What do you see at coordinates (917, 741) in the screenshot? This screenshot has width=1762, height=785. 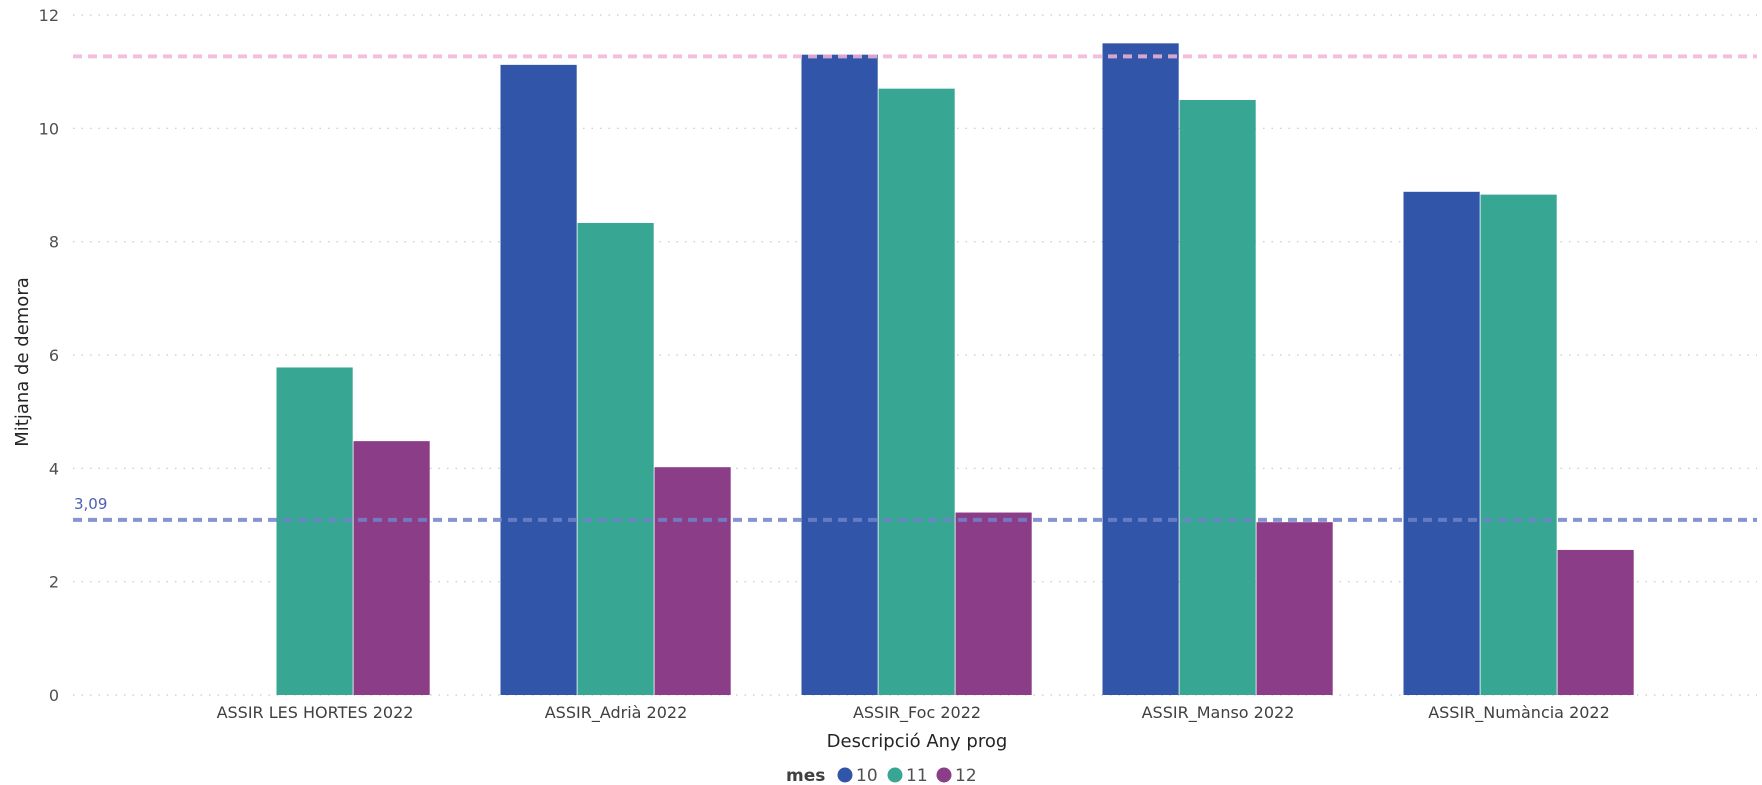 I see `x-axis-title: Descripció Any prog` at bounding box center [917, 741].